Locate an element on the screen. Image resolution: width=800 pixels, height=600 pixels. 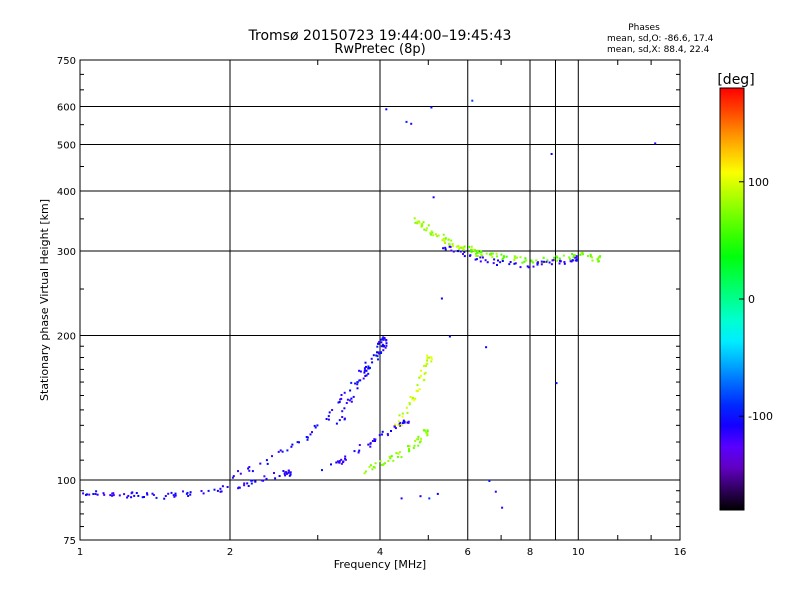
x-tick-label: 4 is located at coordinates (380, 552).